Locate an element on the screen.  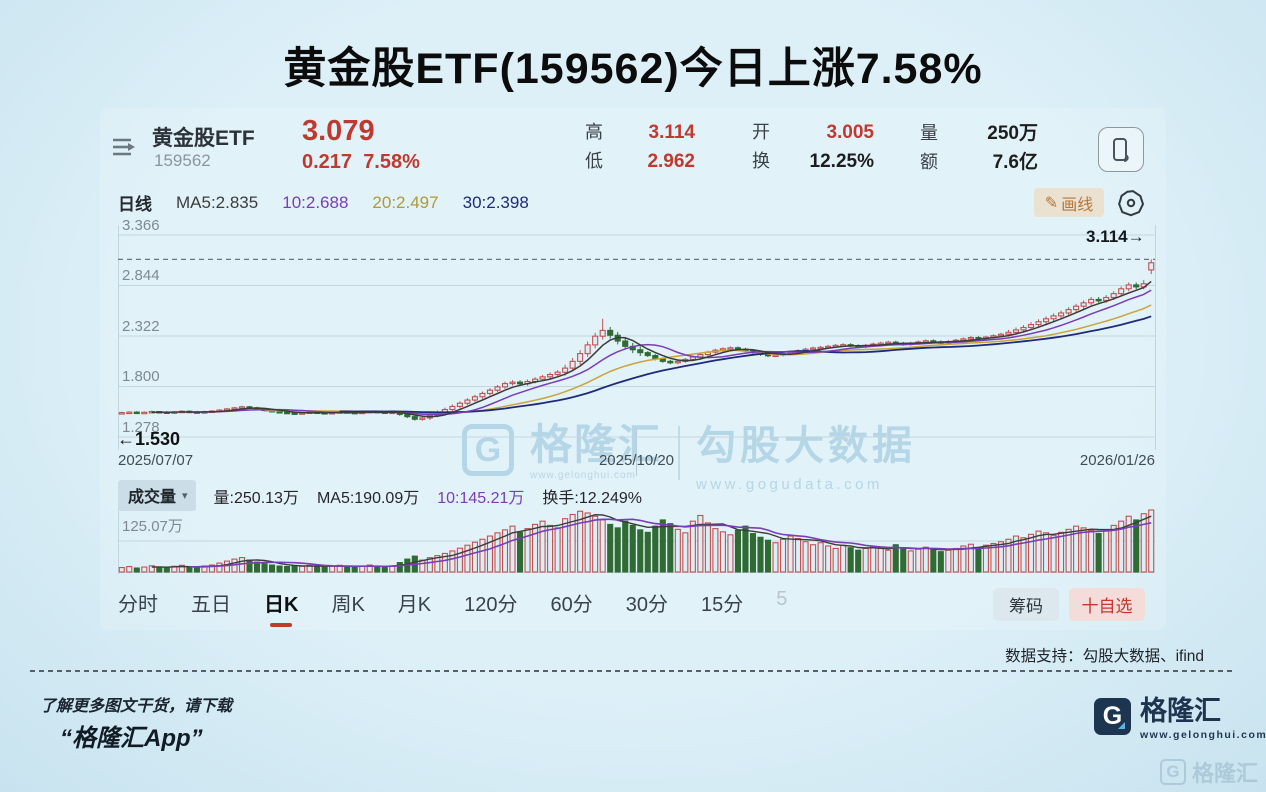
tab-fenshi: 分时 is located at coordinates (138, 605).